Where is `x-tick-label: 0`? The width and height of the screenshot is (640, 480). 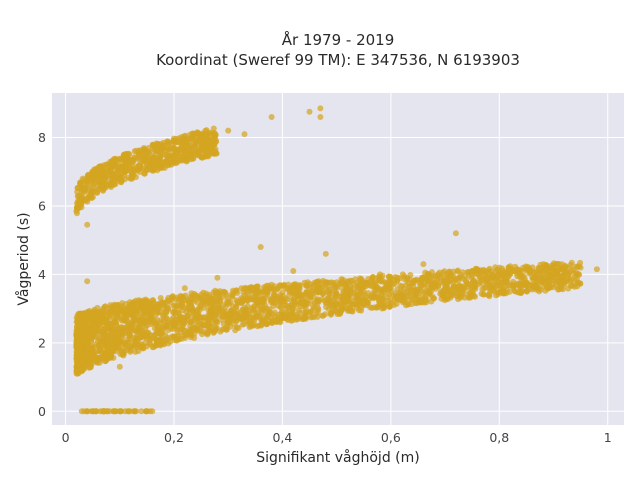 x-tick-label: 0 is located at coordinates (66, 437).